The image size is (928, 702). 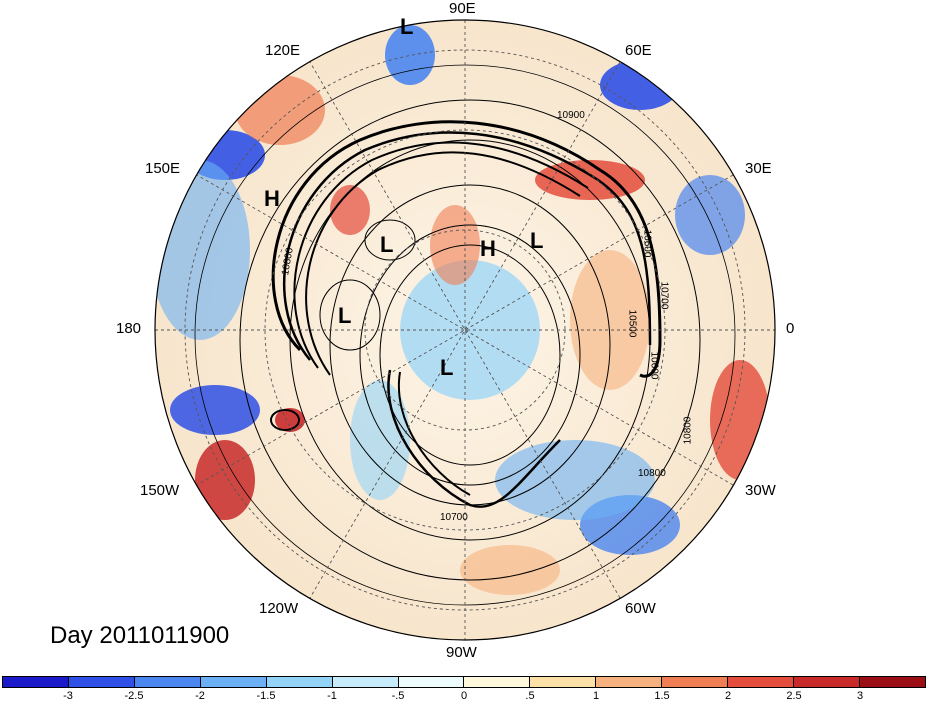 What do you see at coordinates (790, 328) in the screenshot?
I see `lon-label-0: 0` at bounding box center [790, 328].